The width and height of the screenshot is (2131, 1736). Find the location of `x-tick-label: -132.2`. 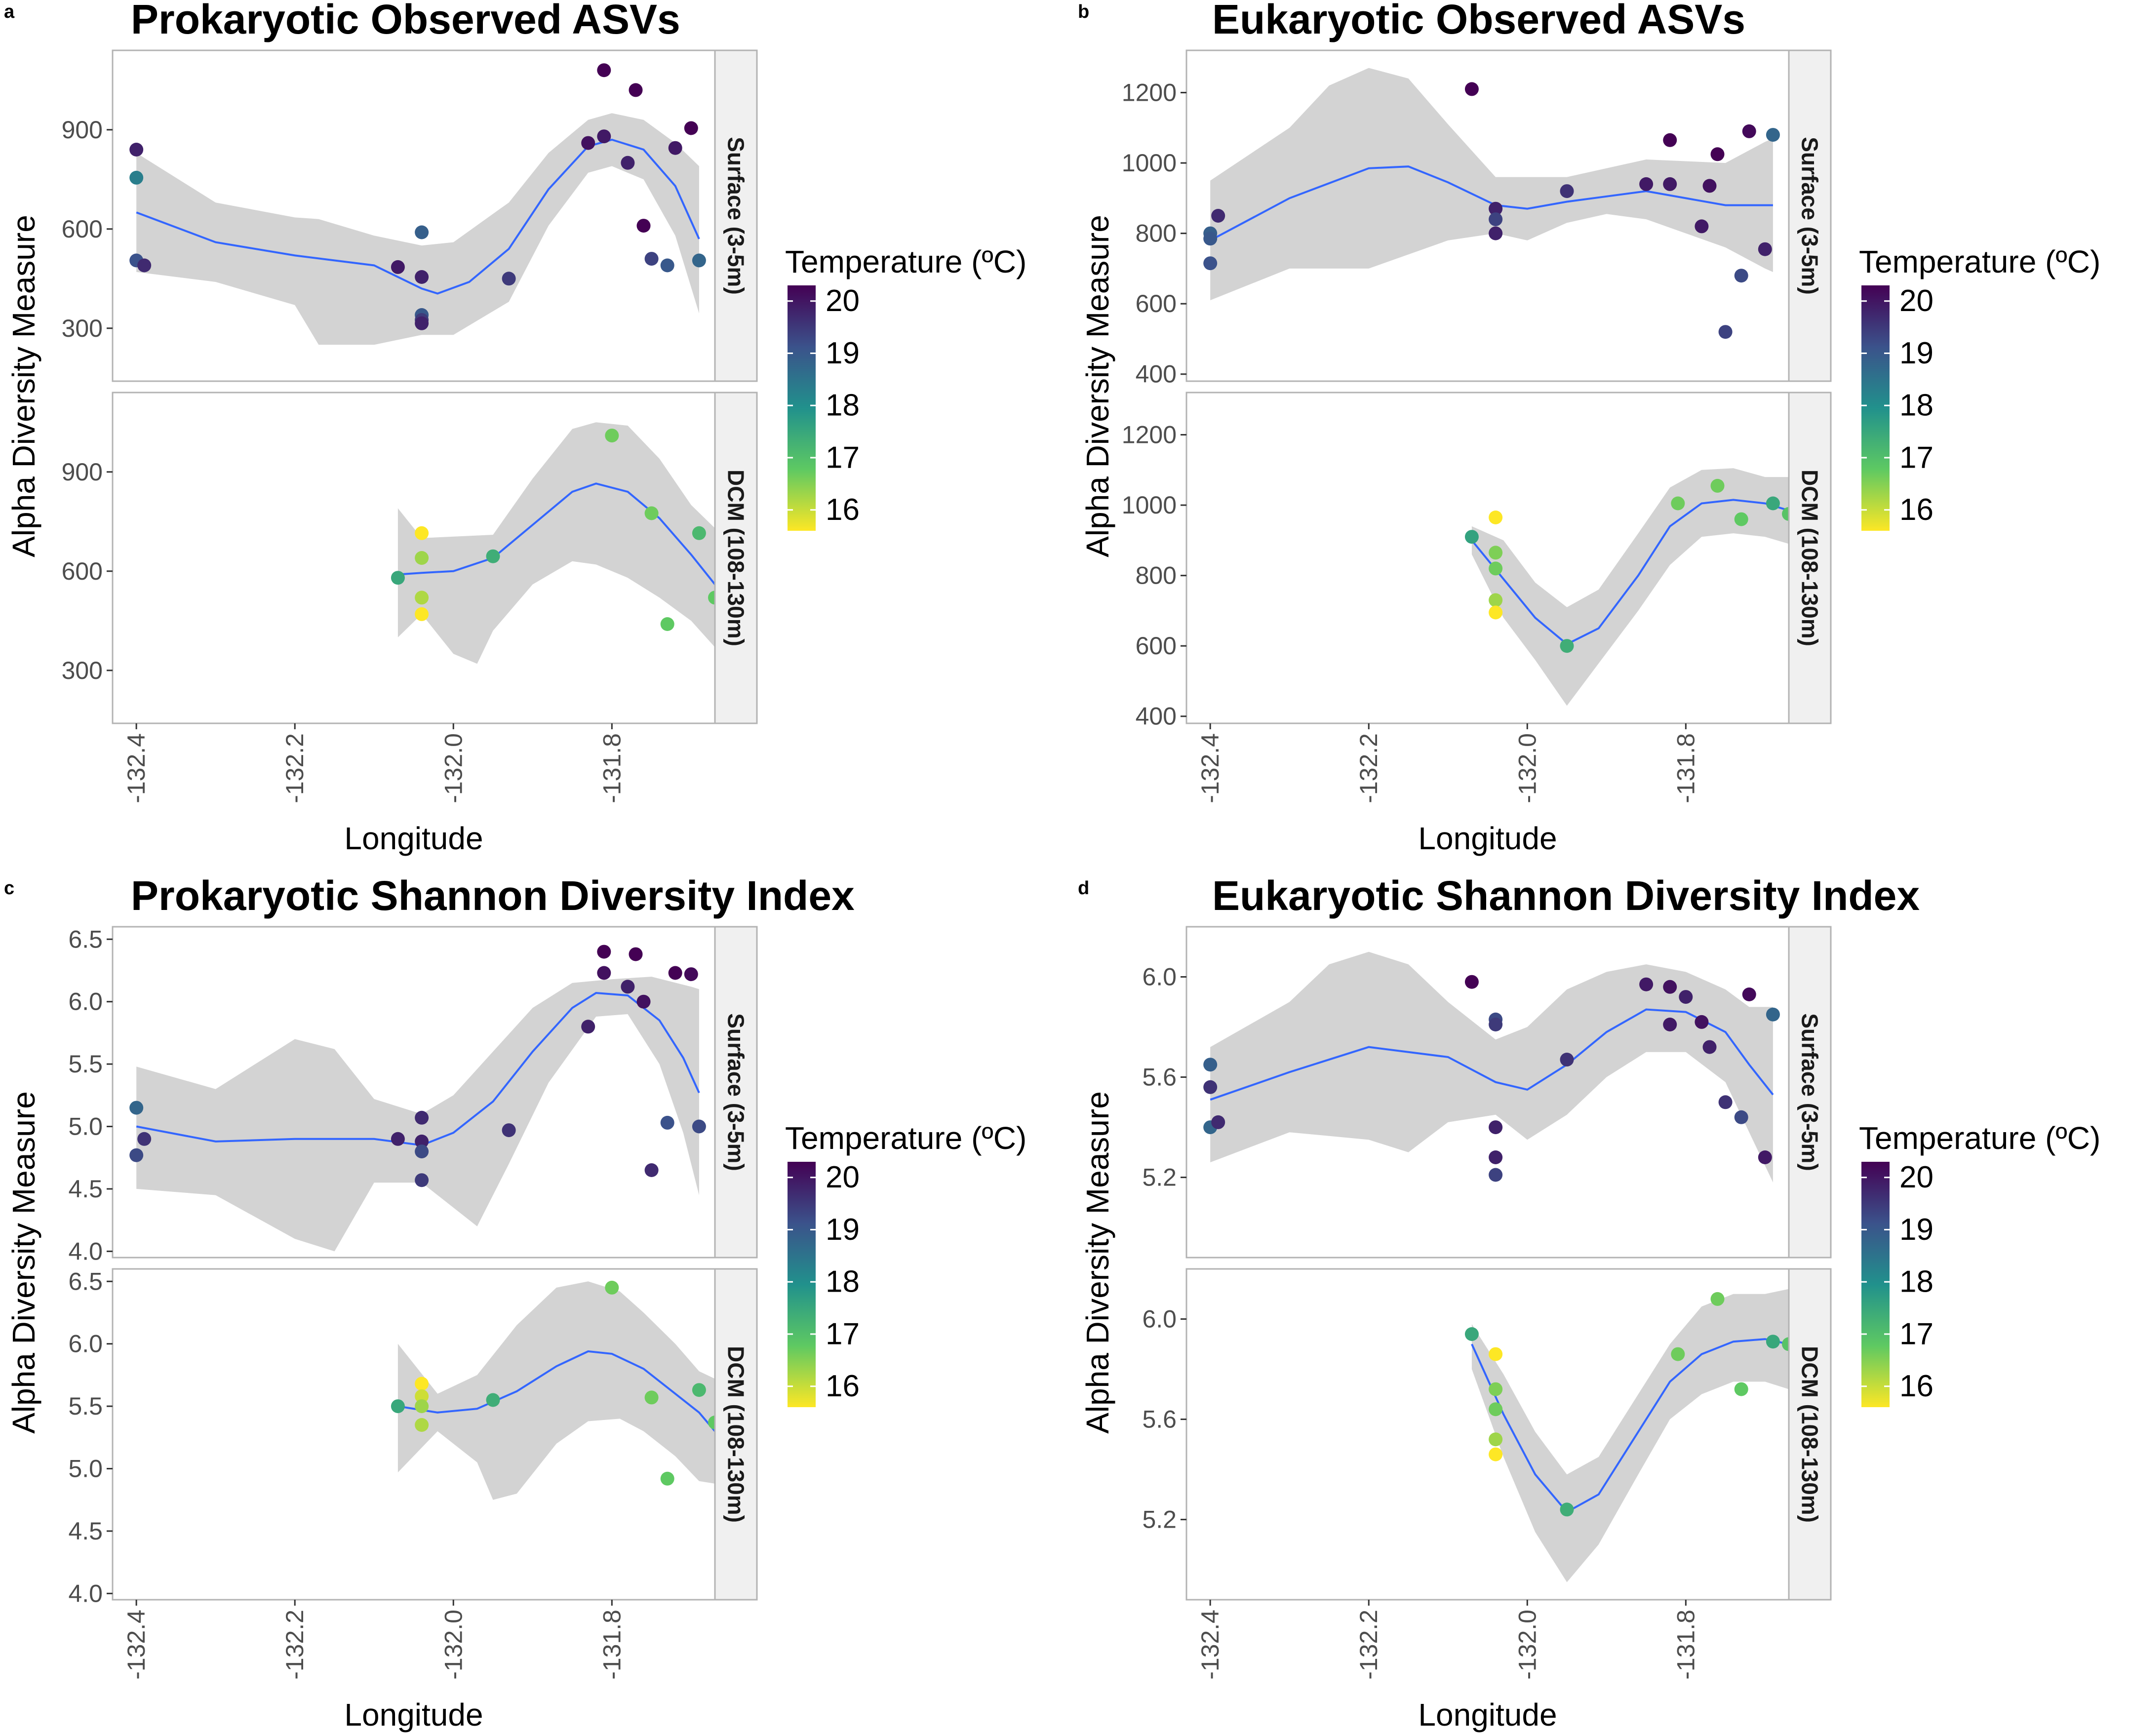

x-tick-label: -132.2 is located at coordinates (295, 1645).